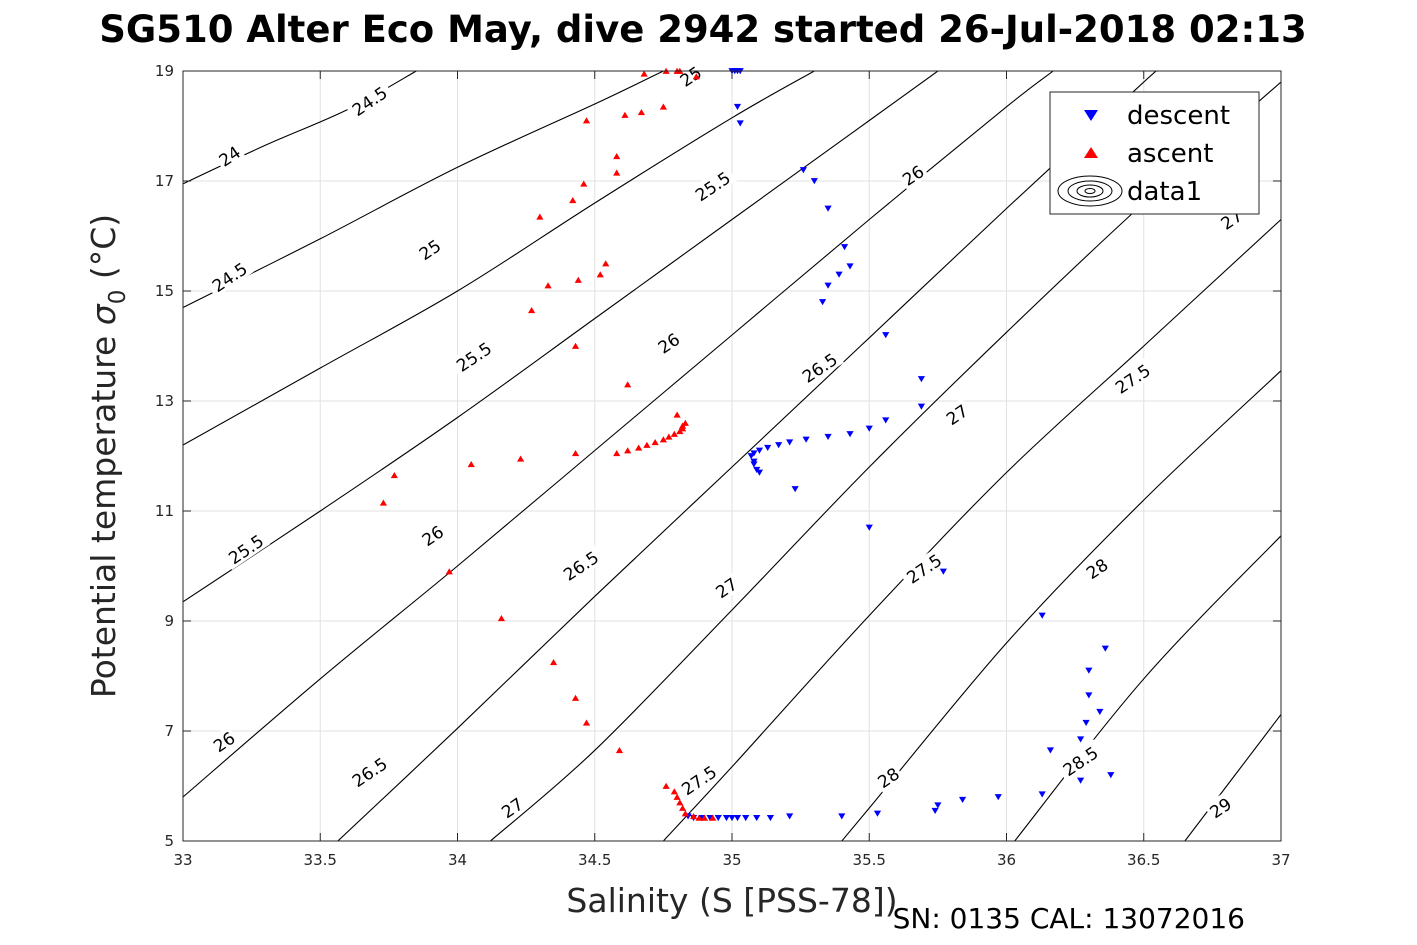 The width and height of the screenshot is (1417, 945). I want to click on y-tick-label: 5, so click(169, 841).